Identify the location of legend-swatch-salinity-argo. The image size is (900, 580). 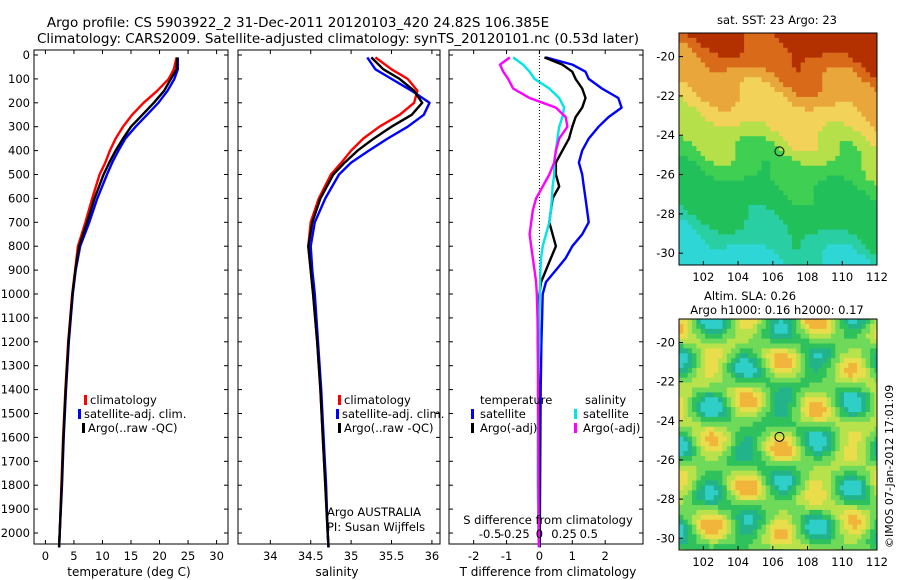
(575, 428).